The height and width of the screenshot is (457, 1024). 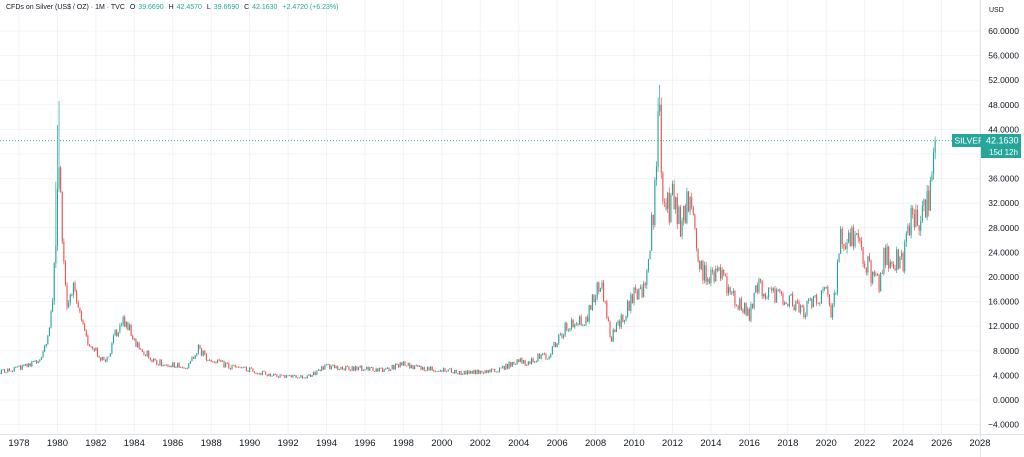 What do you see at coordinates (1003, 203) in the screenshot?
I see `price-tick-label: 32.0000` at bounding box center [1003, 203].